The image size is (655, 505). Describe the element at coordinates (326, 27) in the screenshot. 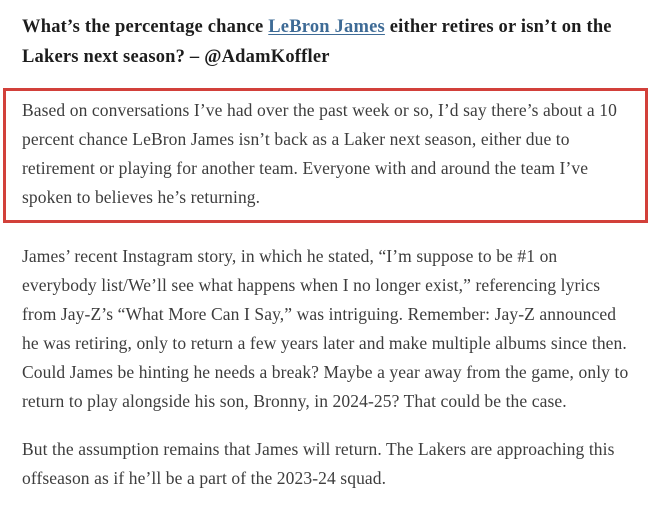

I see `lebron-james-link: LeBron James` at that location.